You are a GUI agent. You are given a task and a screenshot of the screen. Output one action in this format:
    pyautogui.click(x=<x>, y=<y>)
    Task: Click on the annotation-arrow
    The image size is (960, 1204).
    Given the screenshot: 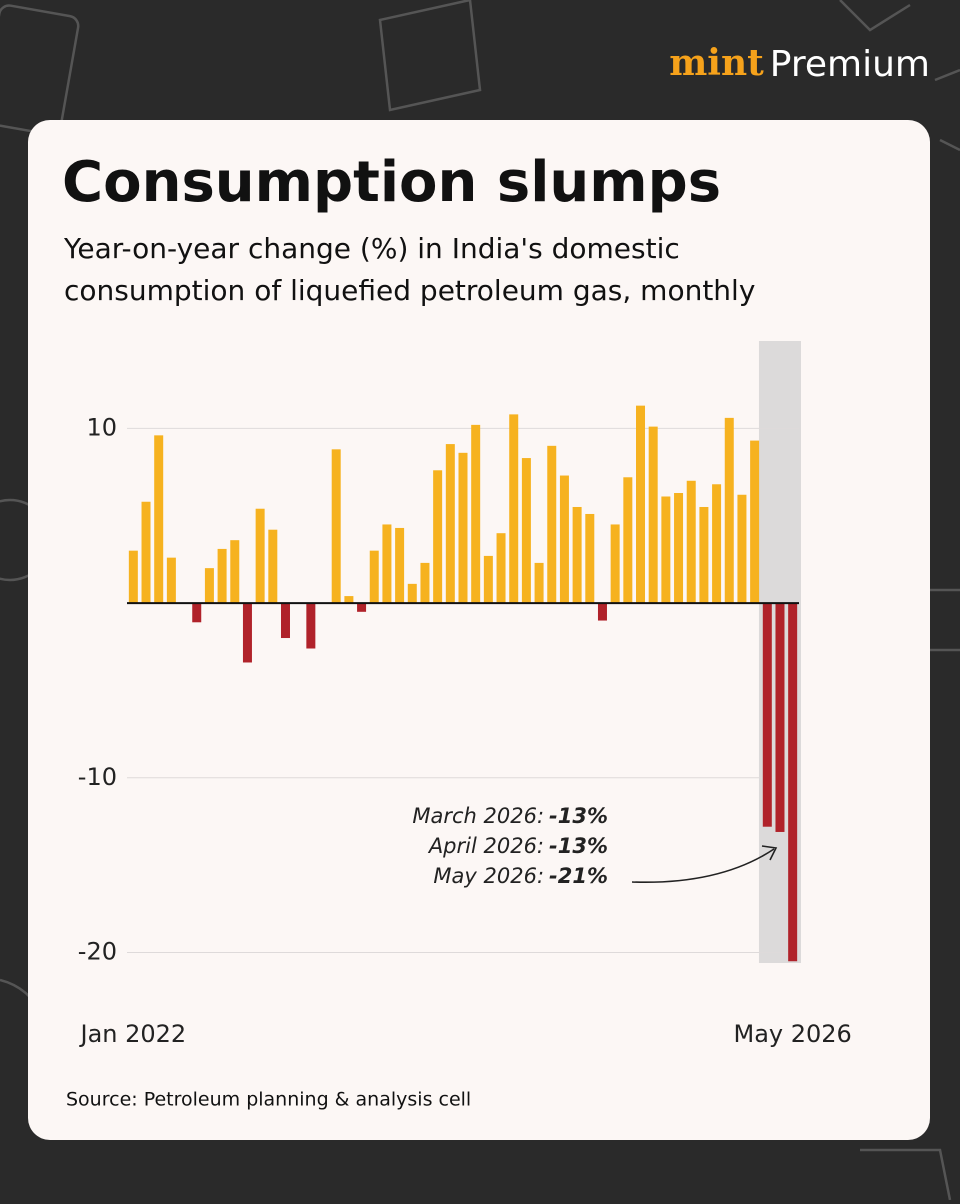 What is the action you would take?
    pyautogui.click(x=703, y=866)
    